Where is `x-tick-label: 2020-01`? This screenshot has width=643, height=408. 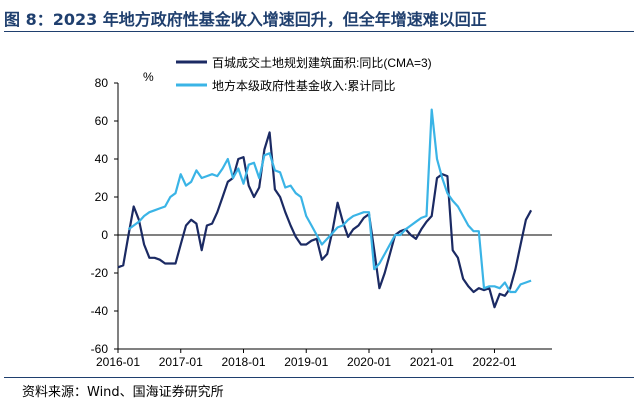 x-tick-label: 2020-01 is located at coordinates (369, 362).